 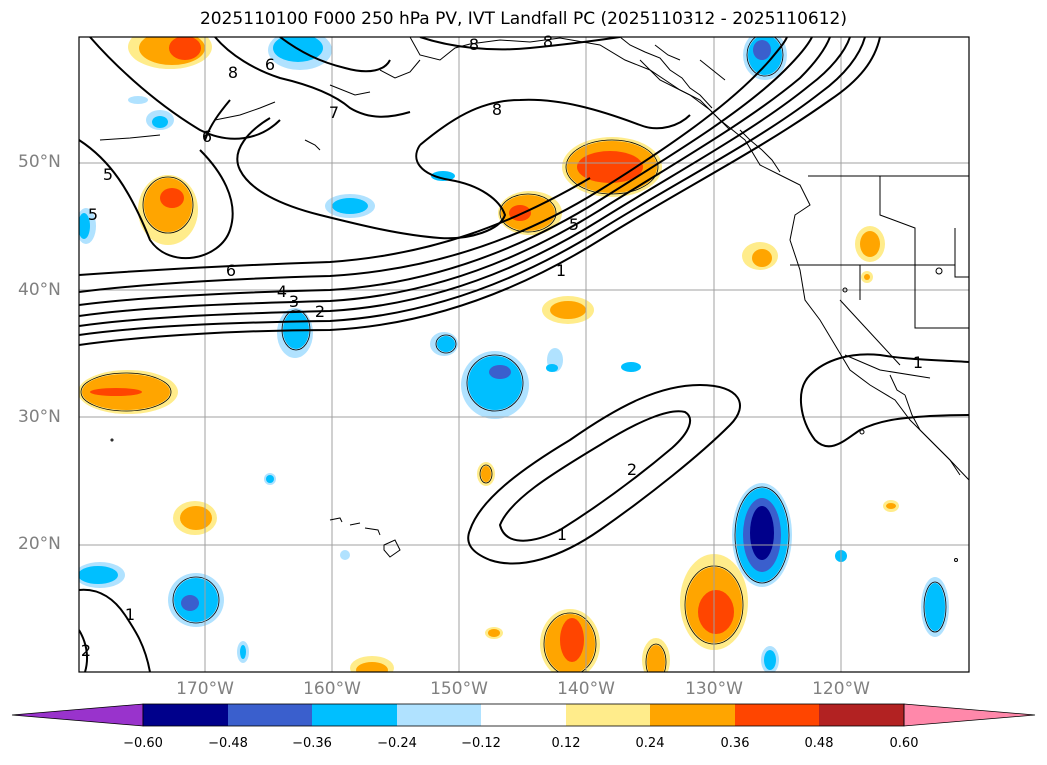 I want to click on lat-label: 40°N, so click(x=39, y=290).